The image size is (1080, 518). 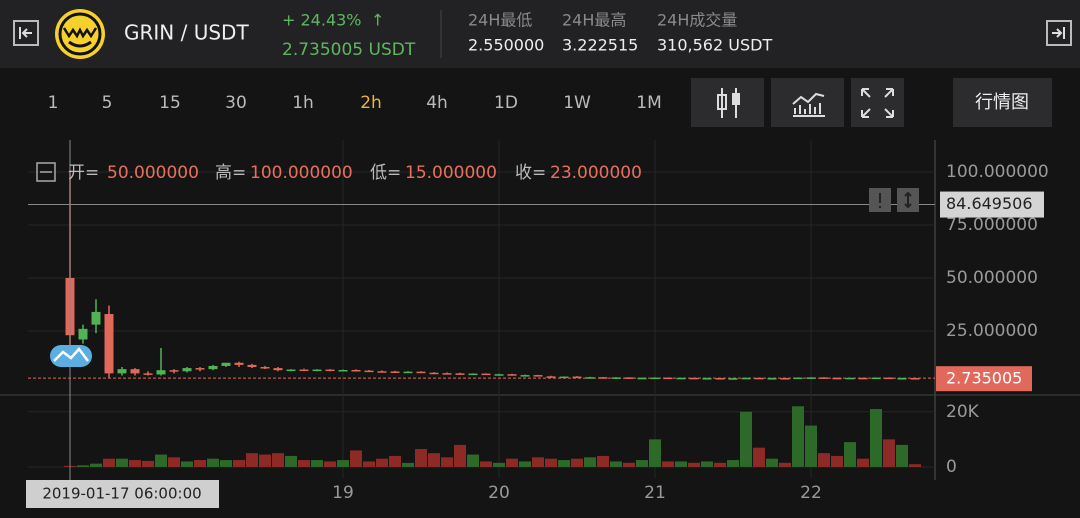 I want to click on hover-value: 23.000000, so click(x=596, y=173).